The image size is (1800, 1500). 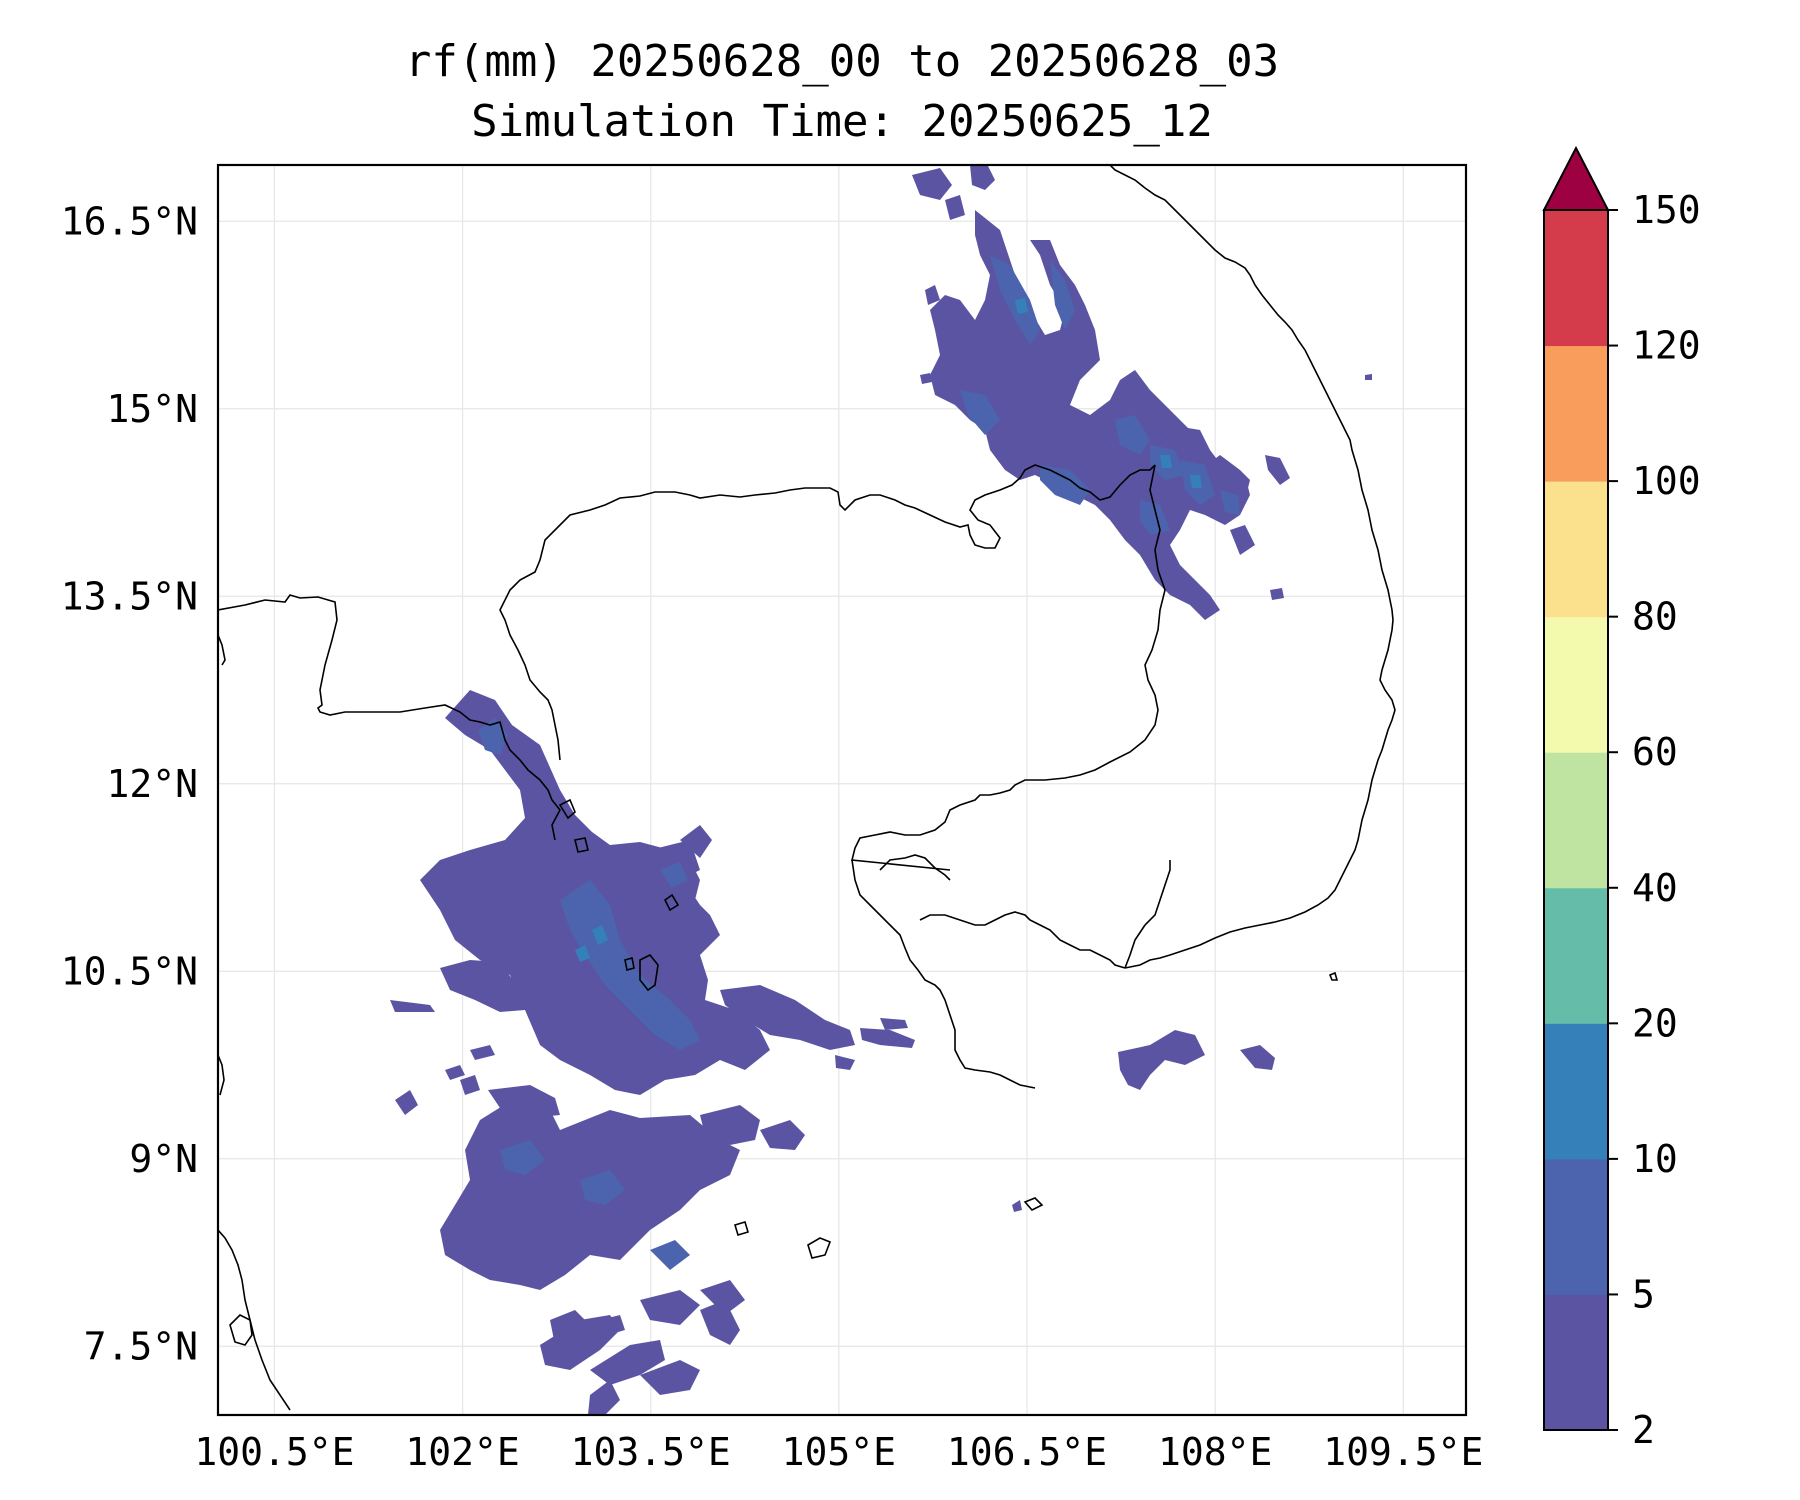 What do you see at coordinates (1666, 481) in the screenshot?
I see `colorbar-label: 100` at bounding box center [1666, 481].